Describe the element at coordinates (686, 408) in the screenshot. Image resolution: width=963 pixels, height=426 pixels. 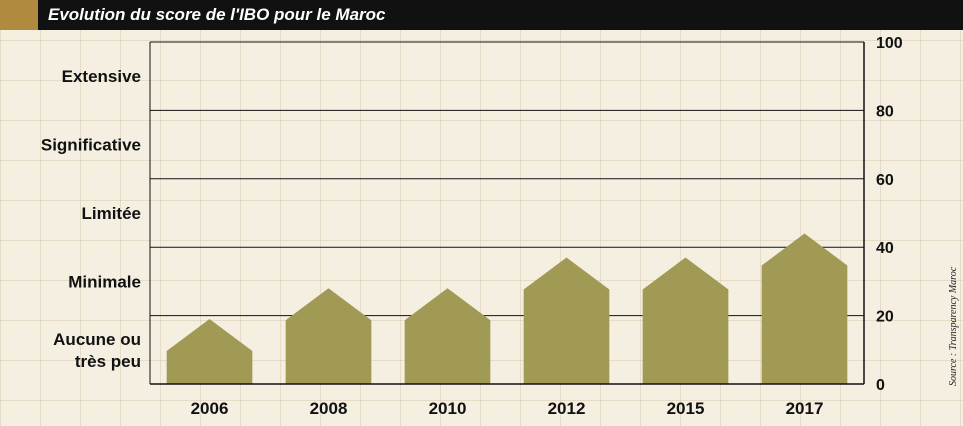
I see `x-tick-label: 2015` at that location.